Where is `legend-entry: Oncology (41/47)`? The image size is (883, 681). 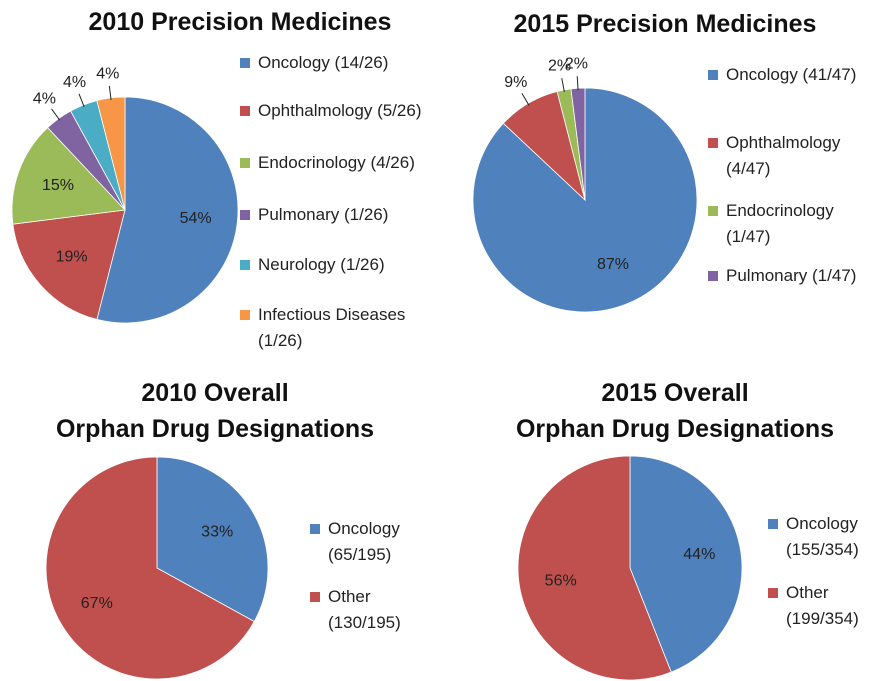 legend-entry: Oncology (41/47) is located at coordinates (794, 75).